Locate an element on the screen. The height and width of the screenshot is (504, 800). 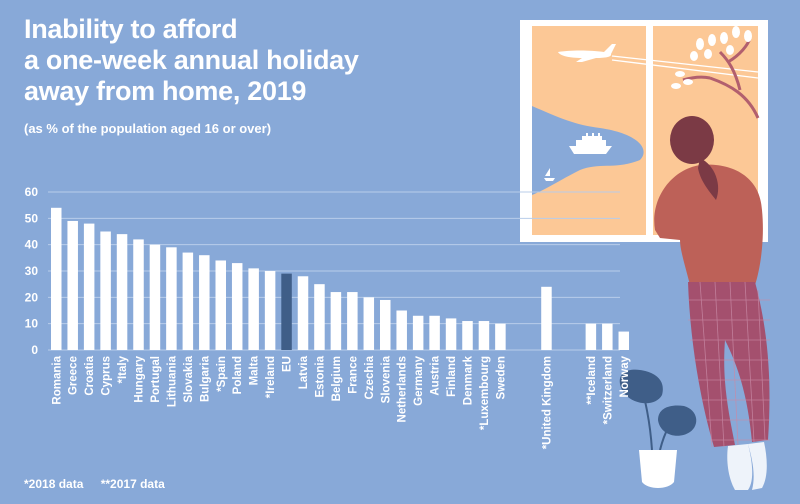
chart-subtitle: (as % of the population aged 16 or over) is located at coordinates (148, 128).